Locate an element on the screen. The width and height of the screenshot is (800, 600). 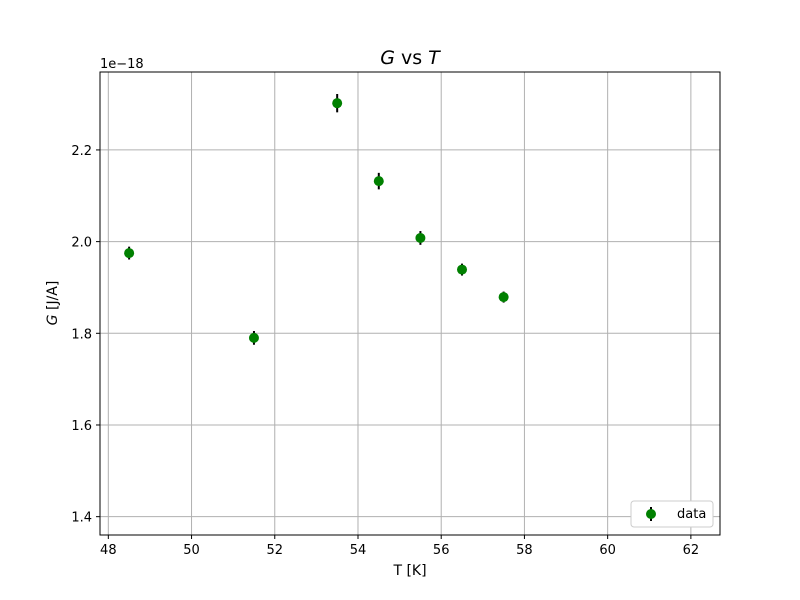
x-tick-label: 58 is located at coordinates (524, 550).